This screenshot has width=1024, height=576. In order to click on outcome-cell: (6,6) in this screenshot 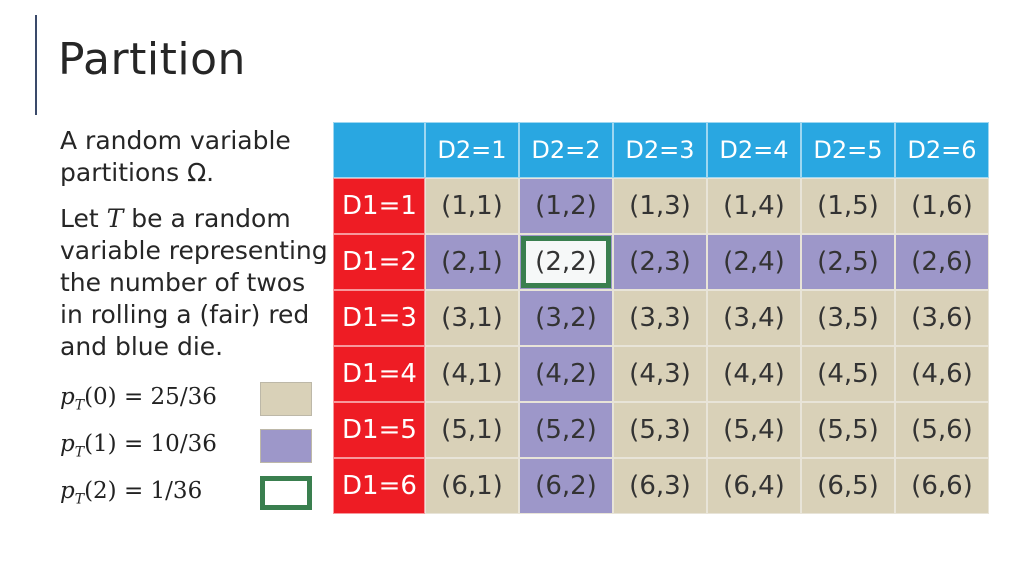, I will do `click(942, 486)`.